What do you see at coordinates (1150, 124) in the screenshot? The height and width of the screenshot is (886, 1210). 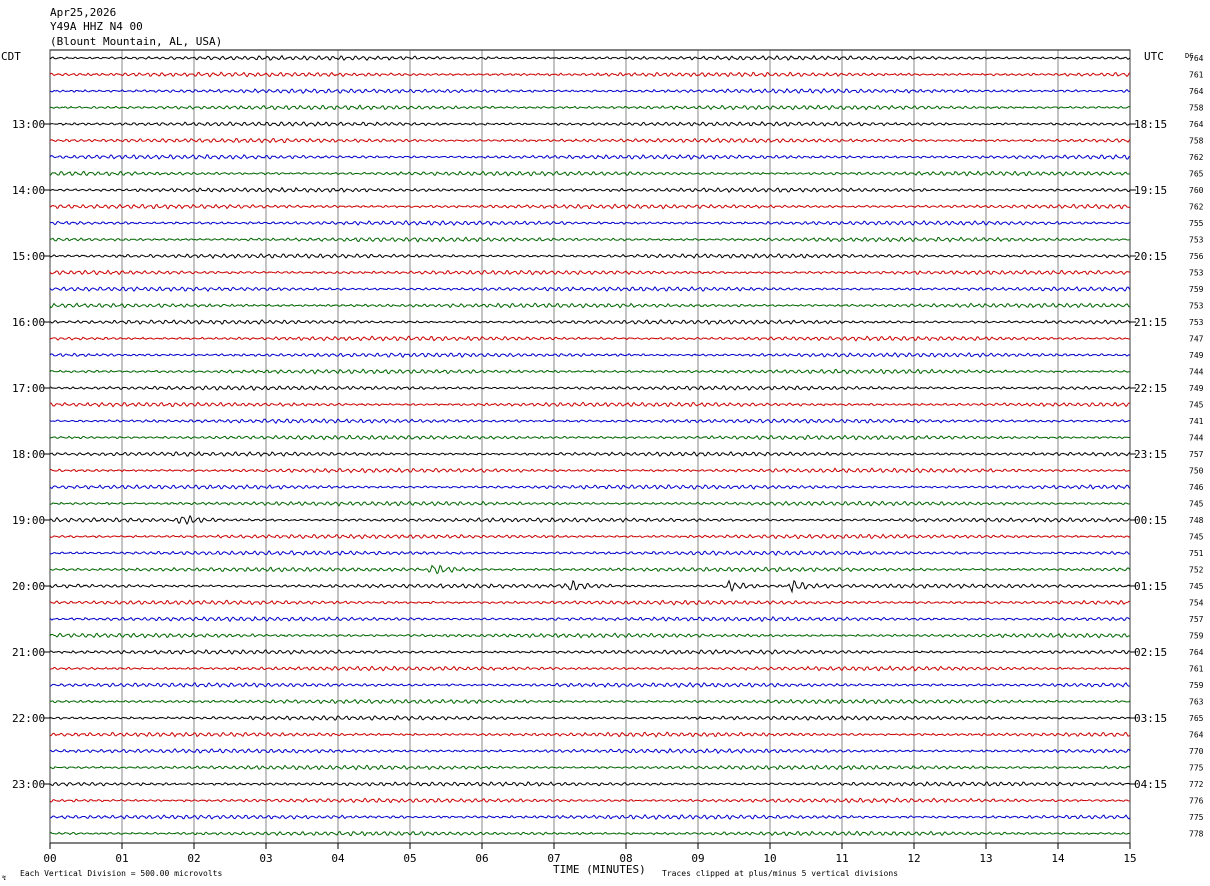 I see `right-hour-label: 18:15` at bounding box center [1150, 124].